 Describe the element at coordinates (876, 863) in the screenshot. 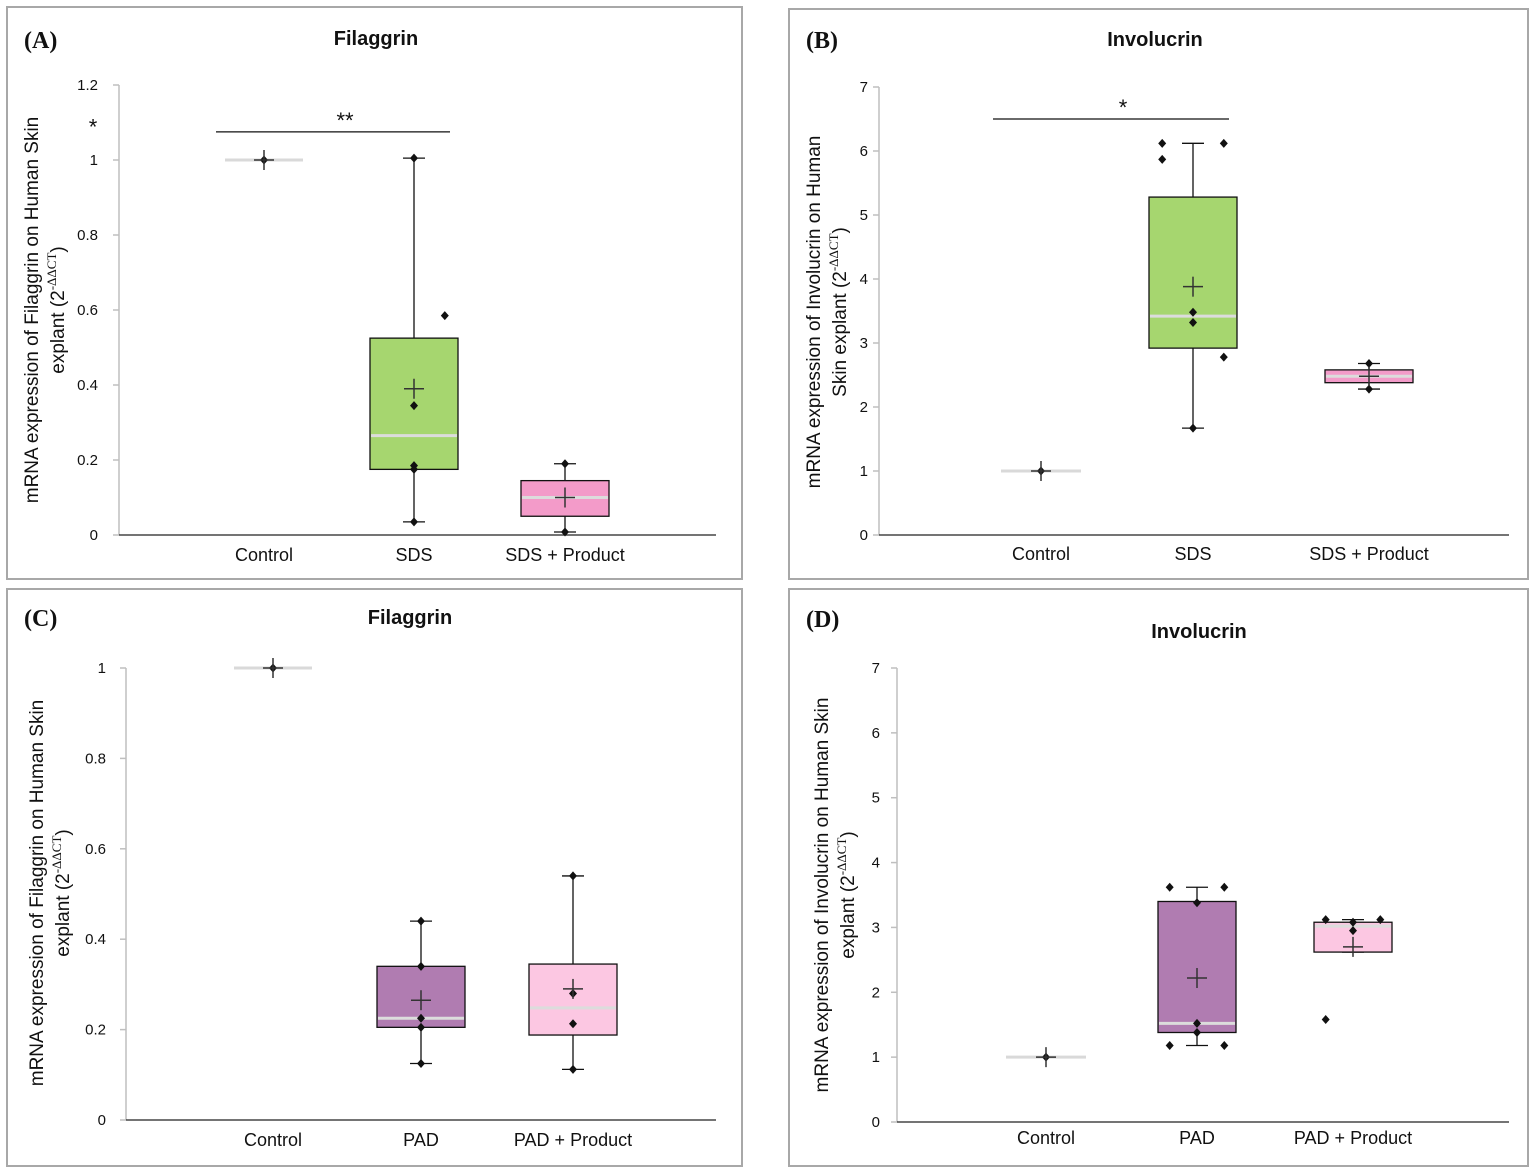

I see `y-tick-label: 4` at that location.